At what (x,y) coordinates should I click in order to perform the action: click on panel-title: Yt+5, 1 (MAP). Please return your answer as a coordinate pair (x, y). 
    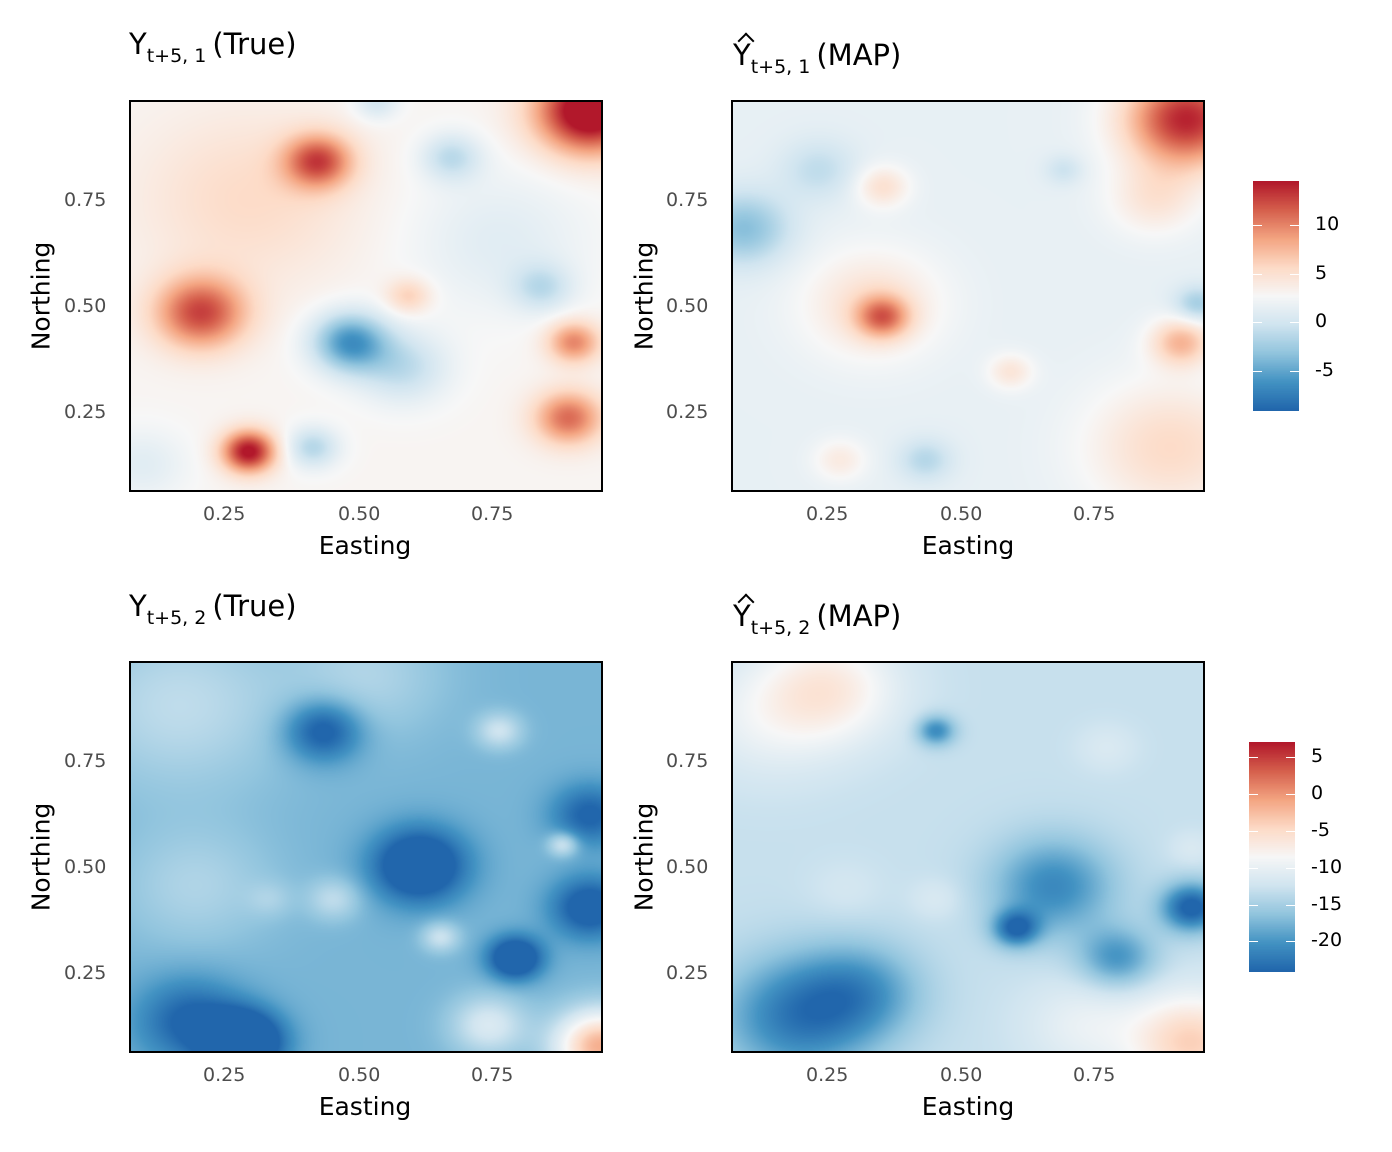
    Looking at the image, I should click on (817, 57).